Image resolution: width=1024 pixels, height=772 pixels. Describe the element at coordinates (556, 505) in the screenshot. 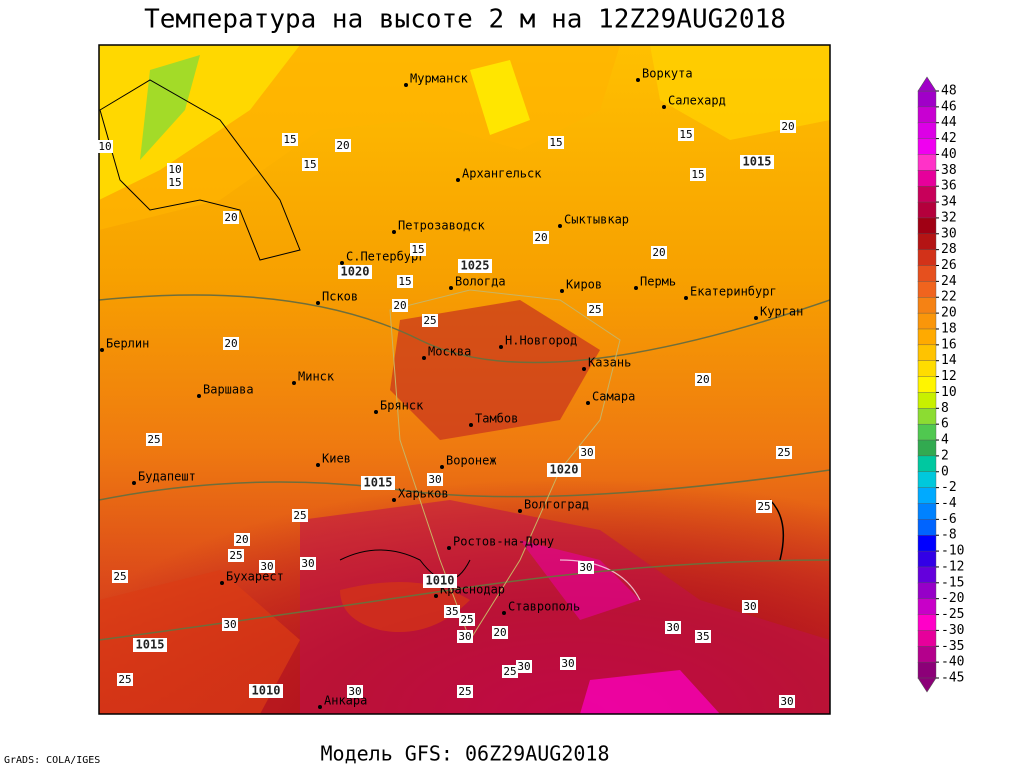

I see `city: Волгоград` at that location.